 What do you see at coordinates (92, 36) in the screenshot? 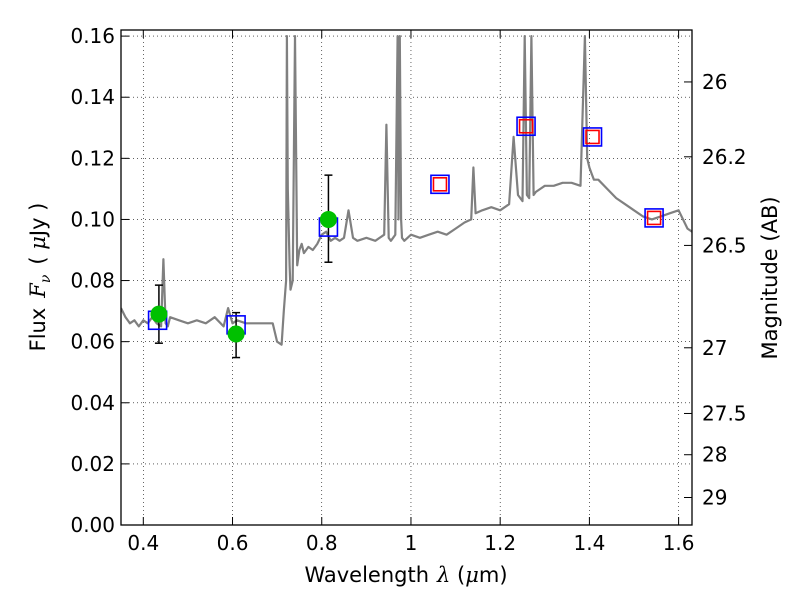
I see `y-tick-label: 0.16` at bounding box center [92, 36].